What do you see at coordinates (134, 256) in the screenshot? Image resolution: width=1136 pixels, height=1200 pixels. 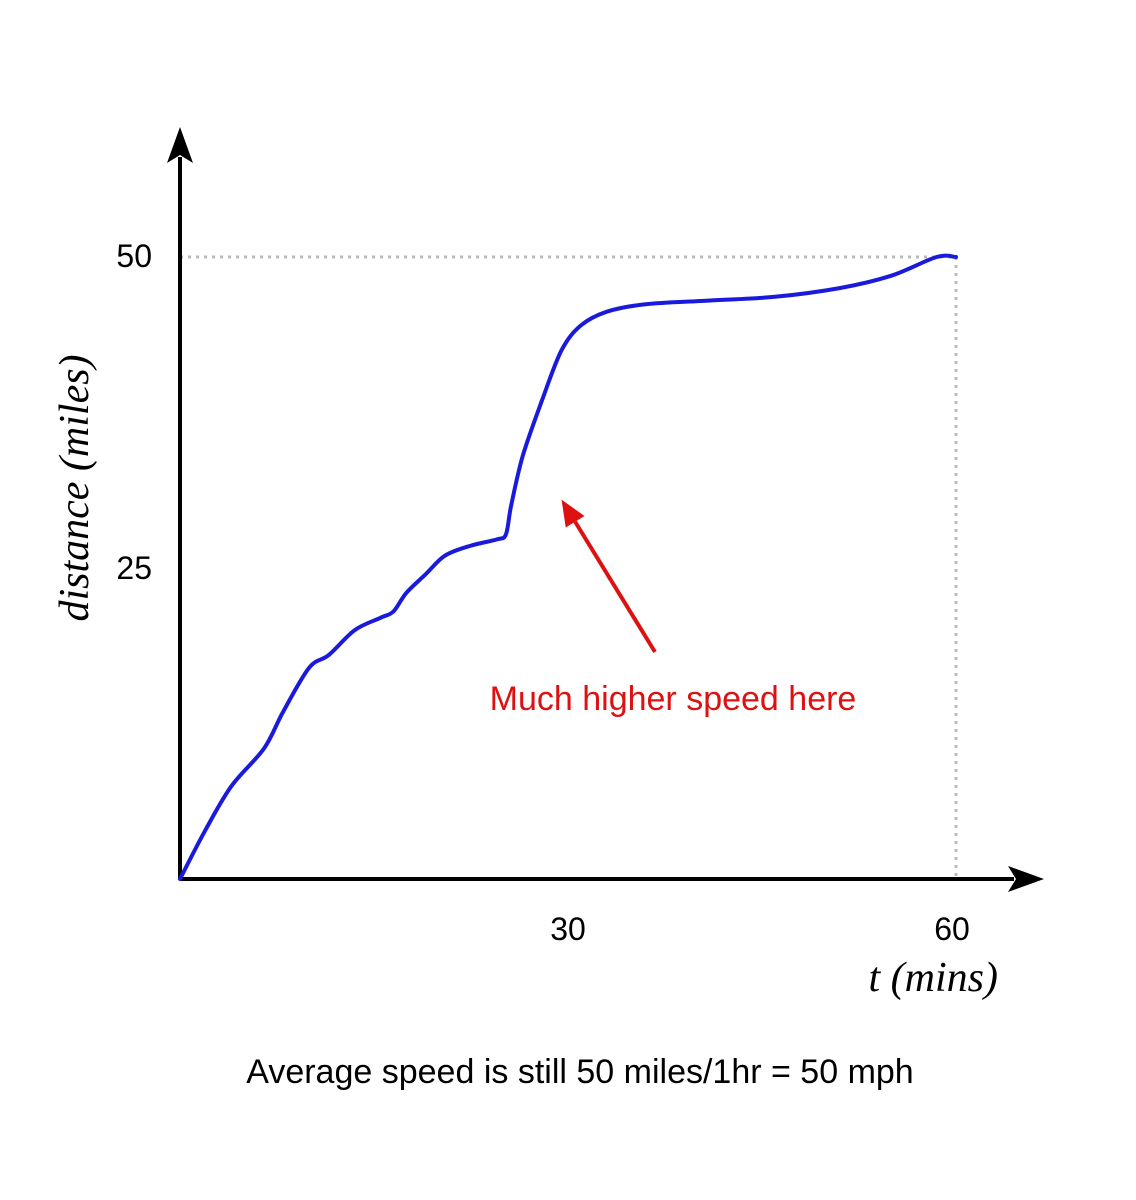 I see `y-tick-label: 50` at bounding box center [134, 256].